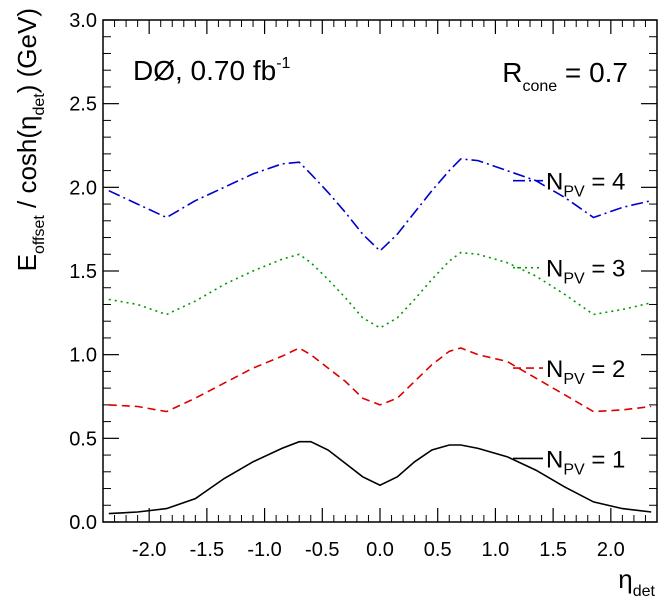 The image size is (665, 601). I want to click on x-tick-label: -1.0, so click(264, 550).